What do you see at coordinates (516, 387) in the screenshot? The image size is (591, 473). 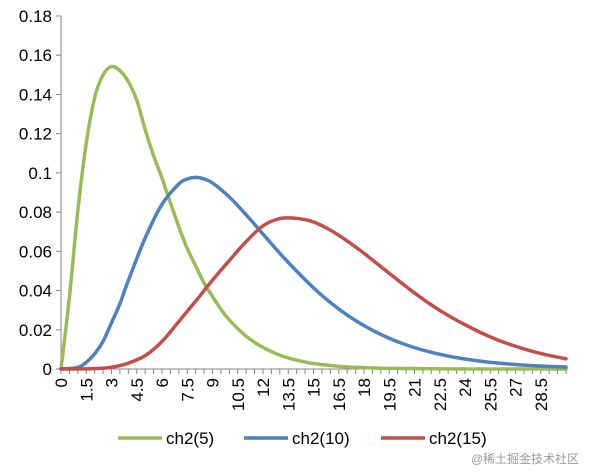 I see `x-tick-label: 27` at bounding box center [516, 387].